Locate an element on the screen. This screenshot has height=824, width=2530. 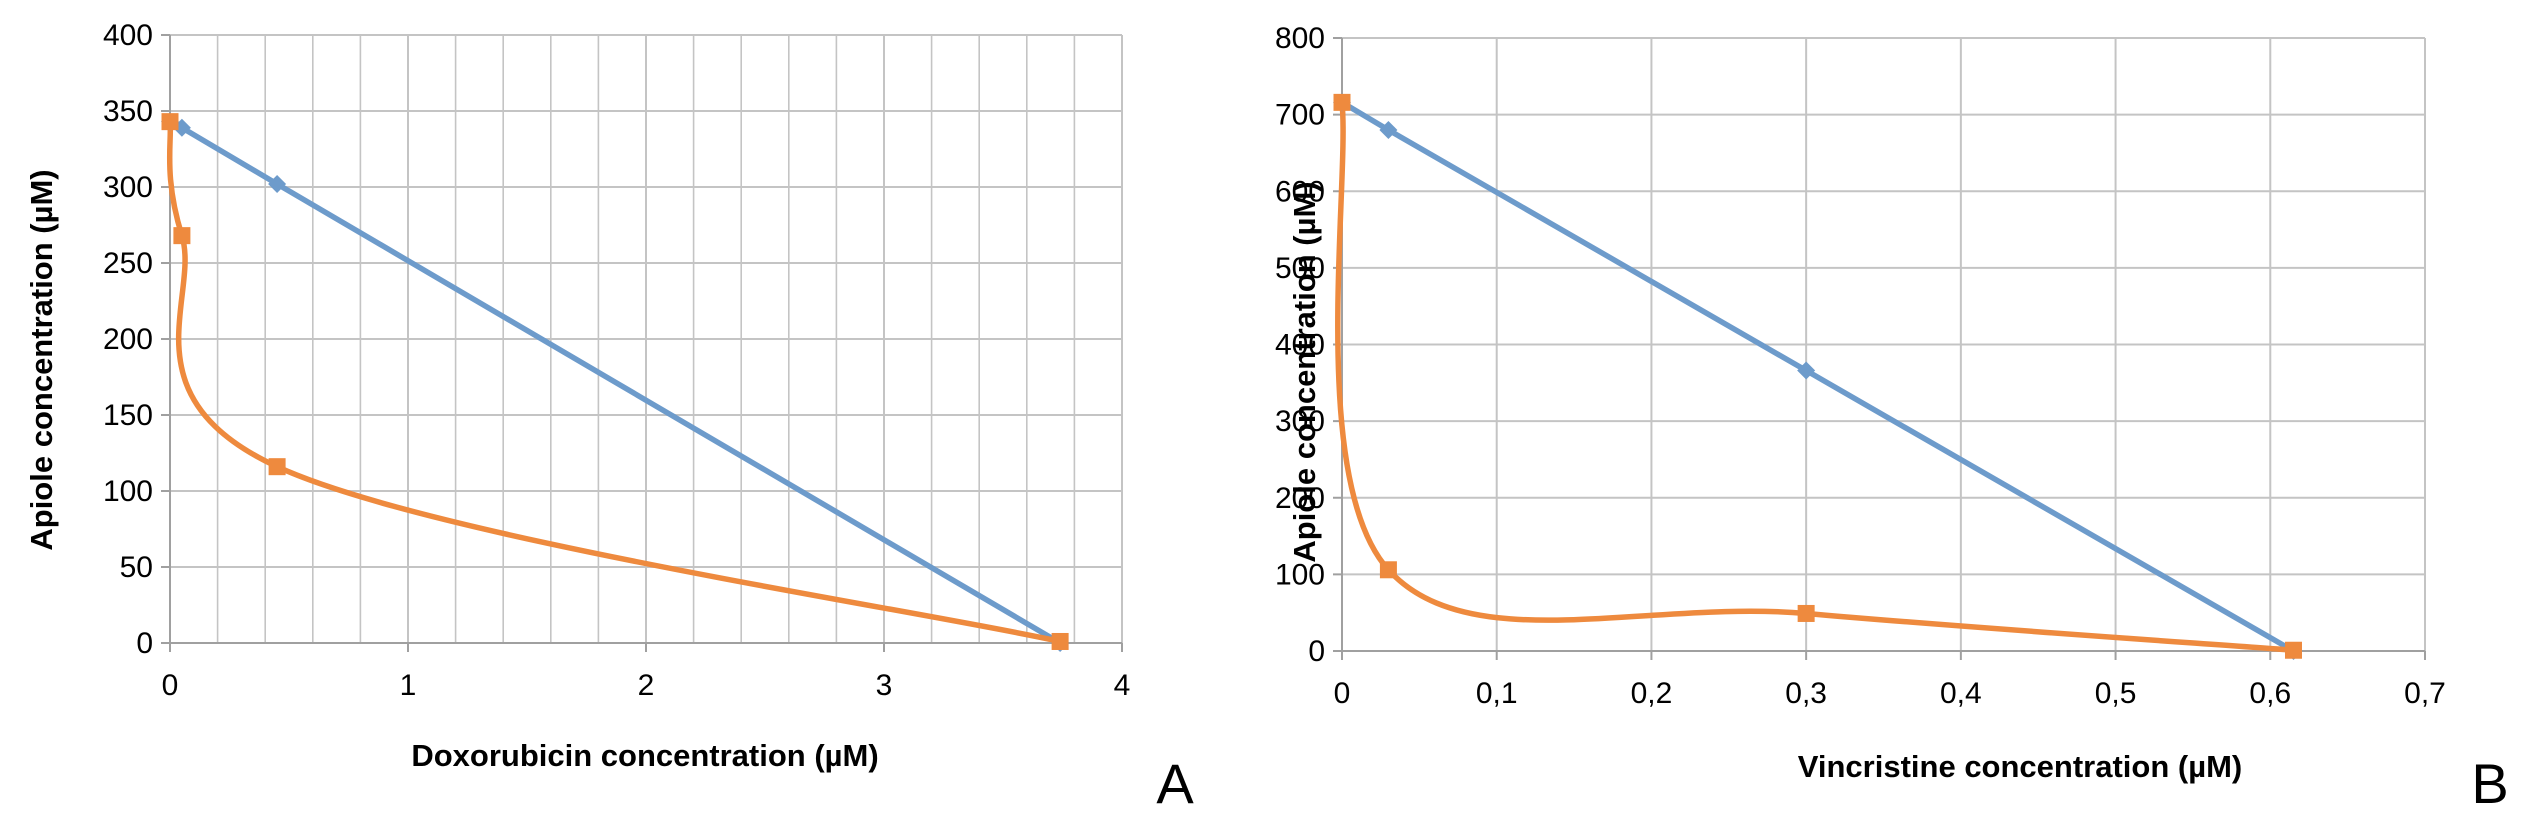
x-tick-label: 4 is located at coordinates (1122, 685).